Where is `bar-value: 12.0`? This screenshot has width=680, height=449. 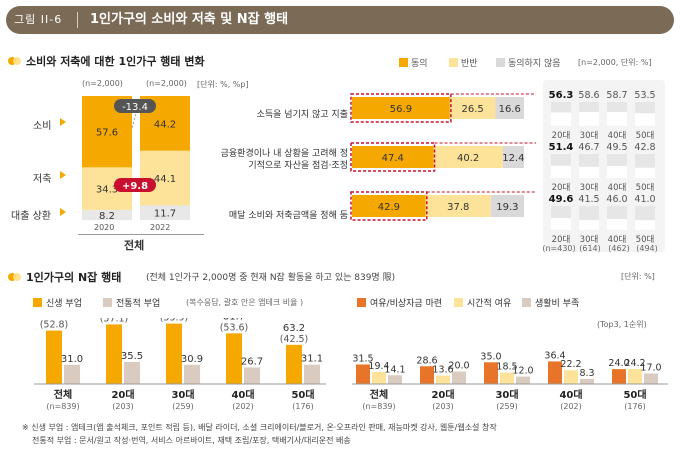 bar-value: 12.0 is located at coordinates (522, 371).